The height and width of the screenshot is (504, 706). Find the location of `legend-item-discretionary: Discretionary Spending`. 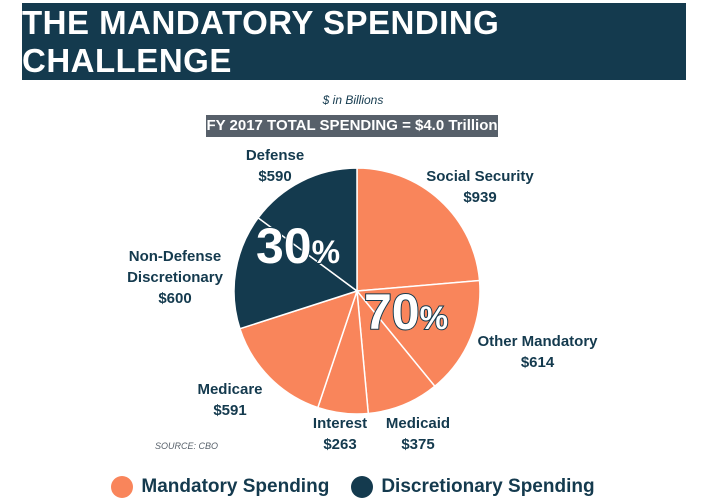

legend-item-discretionary: Discretionary Spending is located at coordinates (473, 487).